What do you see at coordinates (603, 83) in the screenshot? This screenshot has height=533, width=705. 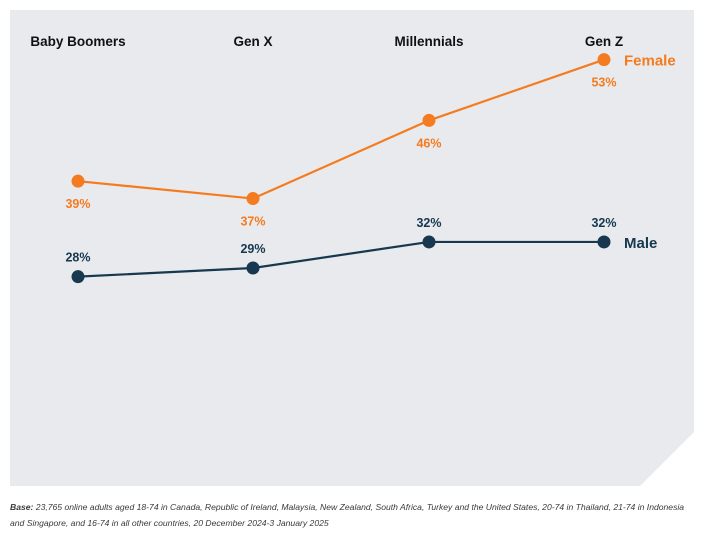 I see `data-label: 53%` at bounding box center [603, 83].